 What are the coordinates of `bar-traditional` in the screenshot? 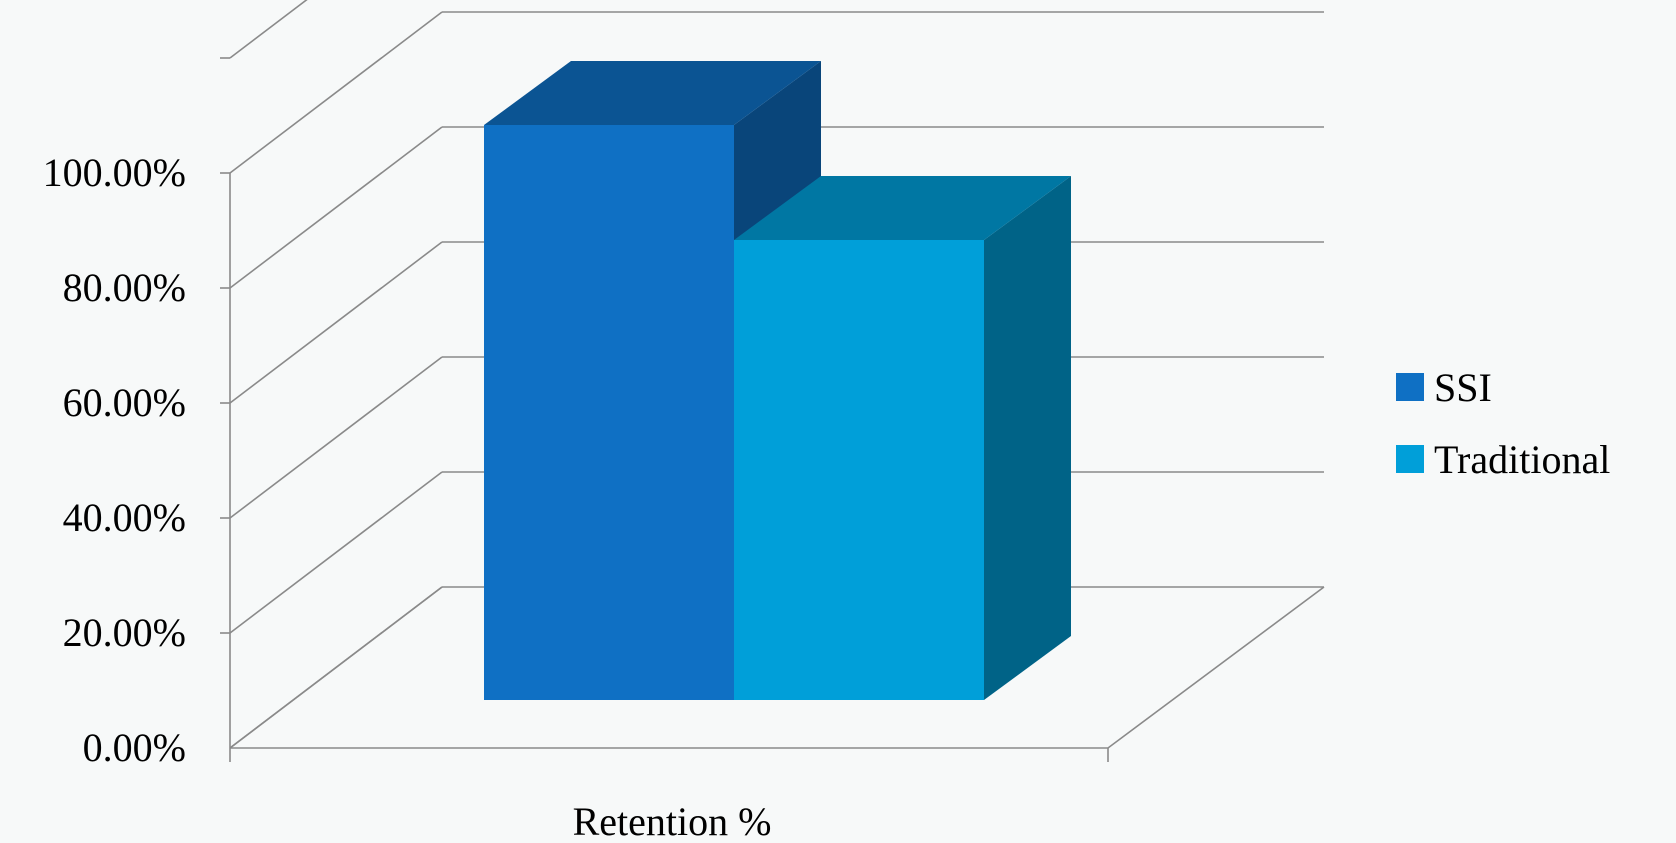 It's located at (902, 438).